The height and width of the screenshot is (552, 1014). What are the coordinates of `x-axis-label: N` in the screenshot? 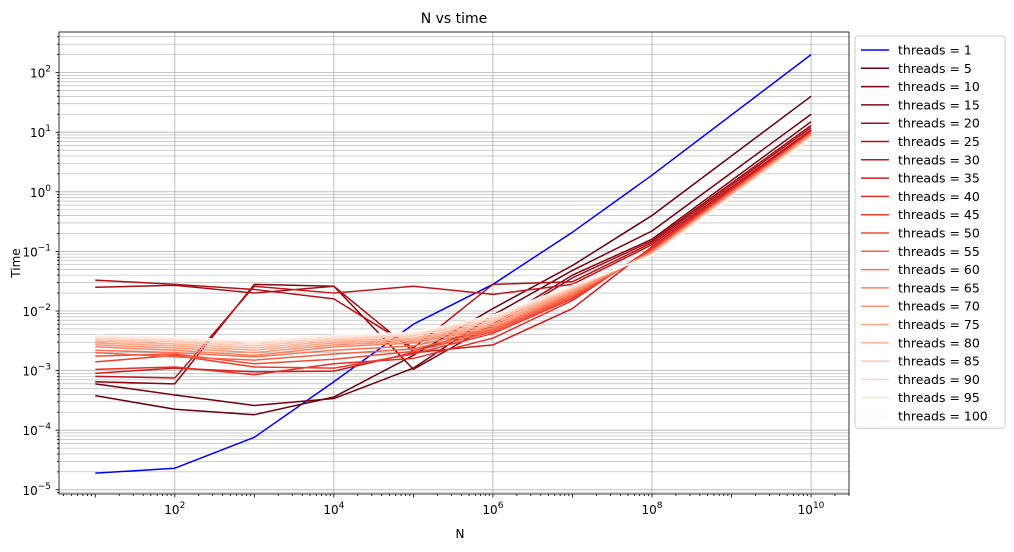 It's located at (460, 534).